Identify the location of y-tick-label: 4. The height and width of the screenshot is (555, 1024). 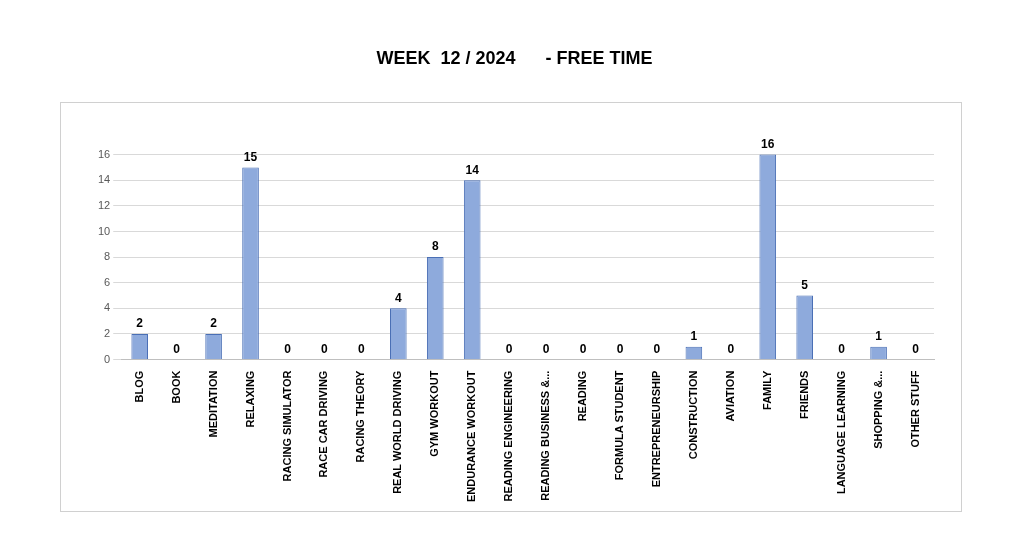
(107, 307).